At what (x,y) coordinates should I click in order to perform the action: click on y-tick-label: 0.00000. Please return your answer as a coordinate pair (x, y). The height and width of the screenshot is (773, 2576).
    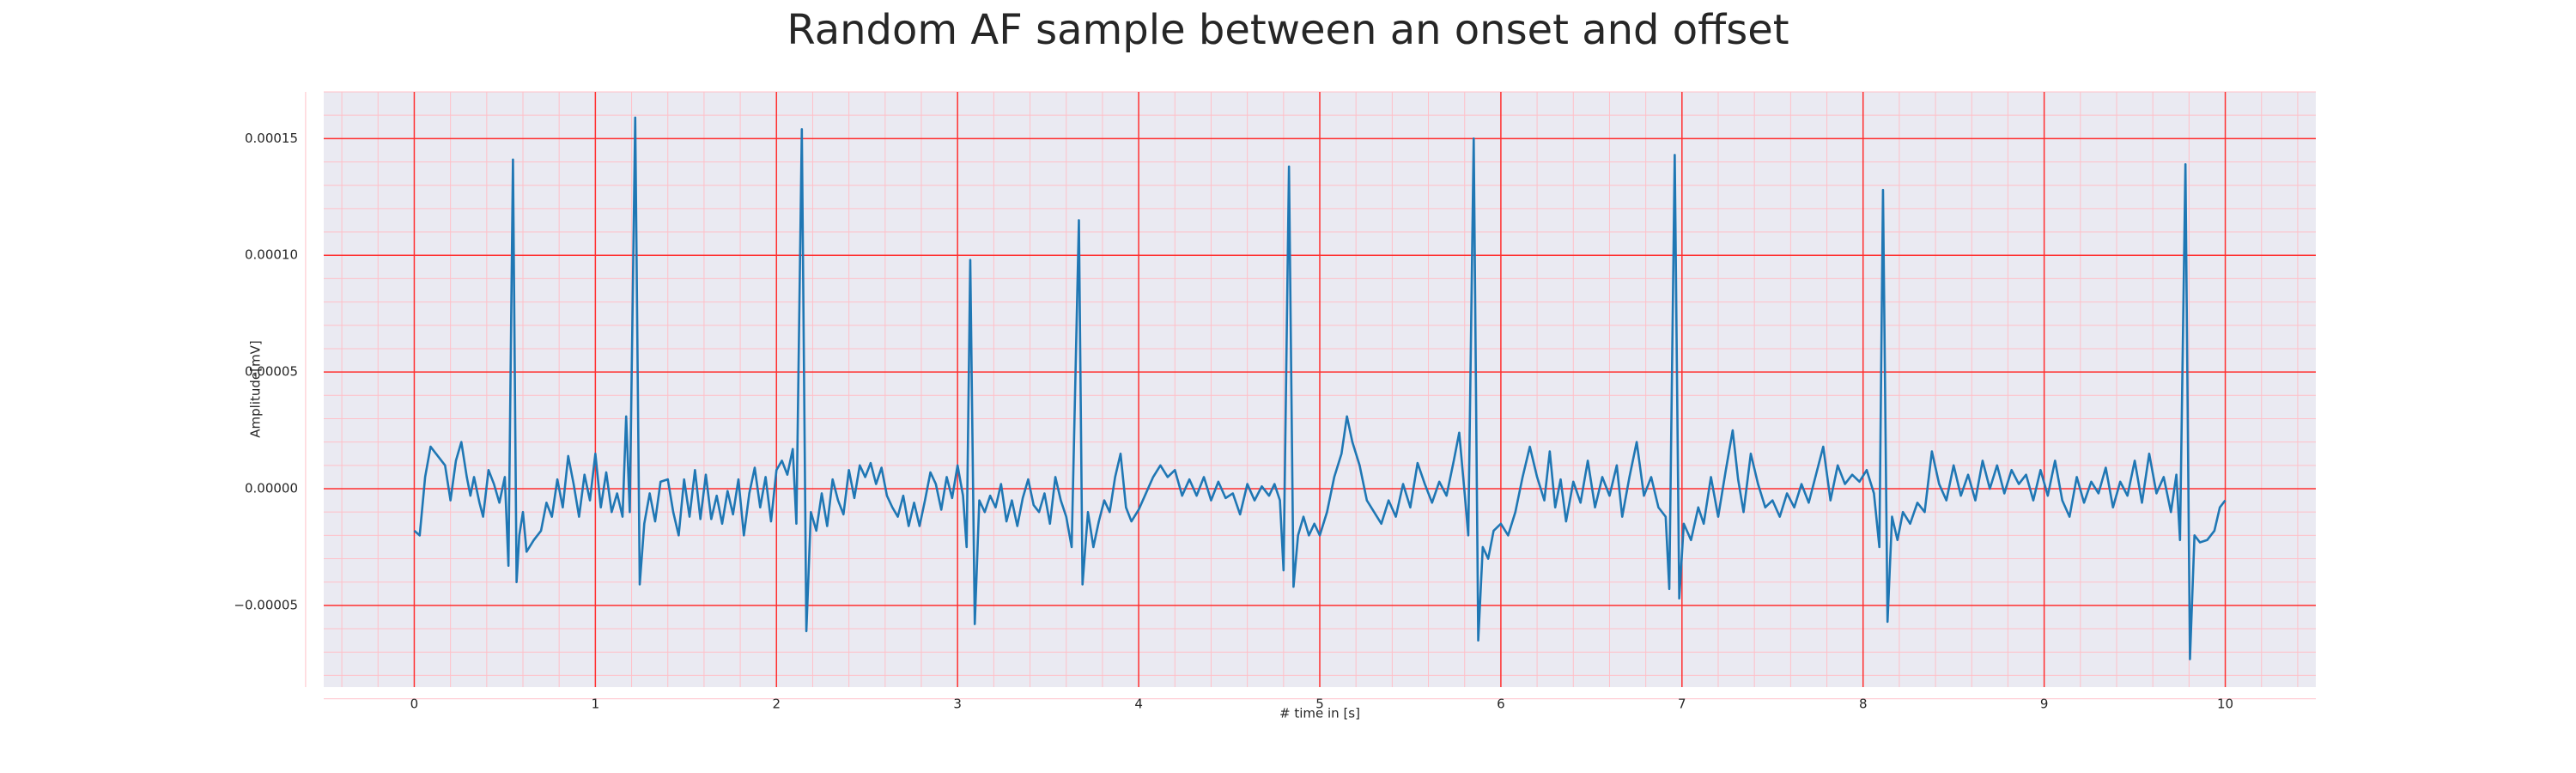
    Looking at the image, I should click on (271, 489).